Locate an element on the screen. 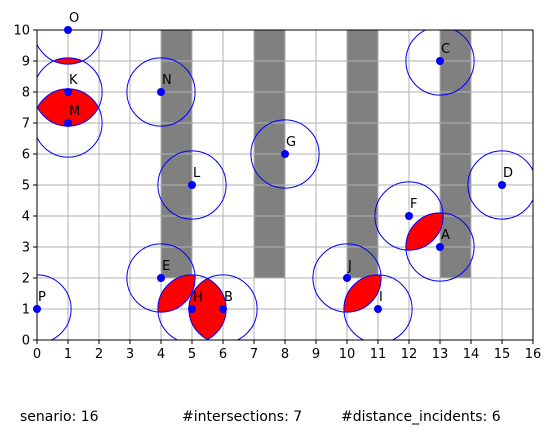 This screenshot has width=552, height=436. x-tick-label-11: 11 is located at coordinates (378, 354).